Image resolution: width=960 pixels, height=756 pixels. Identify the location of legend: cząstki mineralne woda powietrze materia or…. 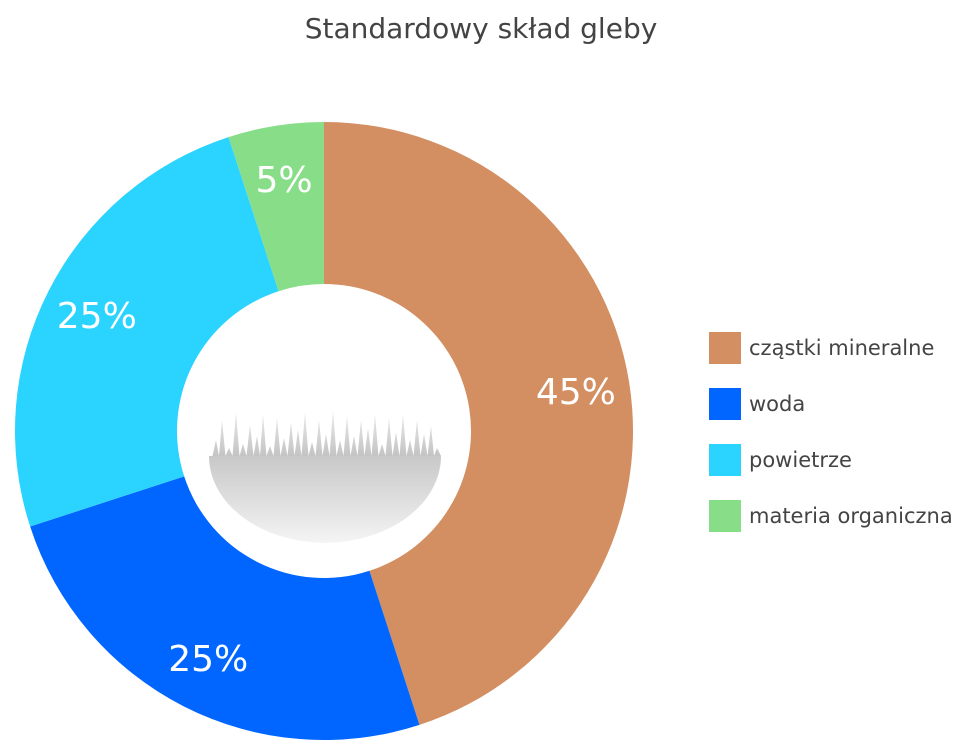
(831, 432).